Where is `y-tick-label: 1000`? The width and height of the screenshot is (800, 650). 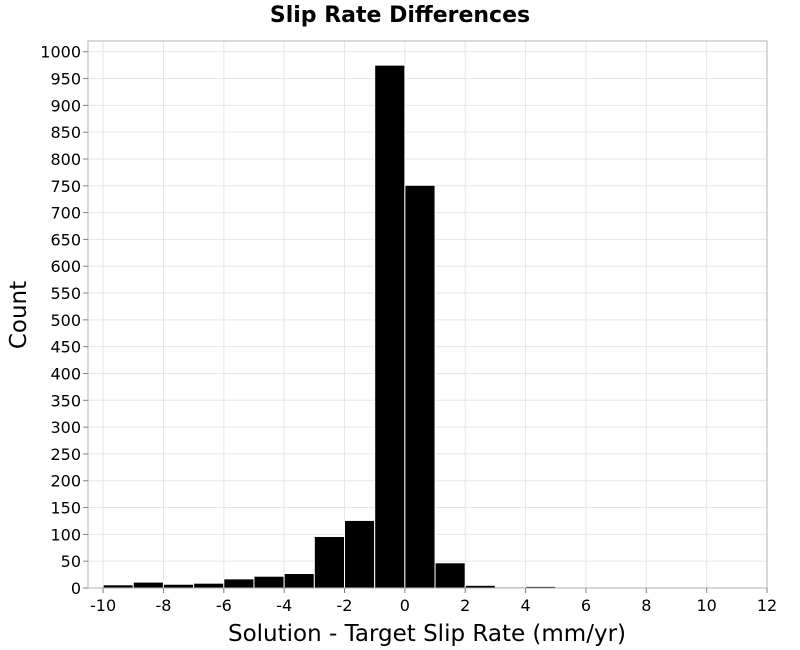 y-tick-label: 1000 is located at coordinates (60, 52).